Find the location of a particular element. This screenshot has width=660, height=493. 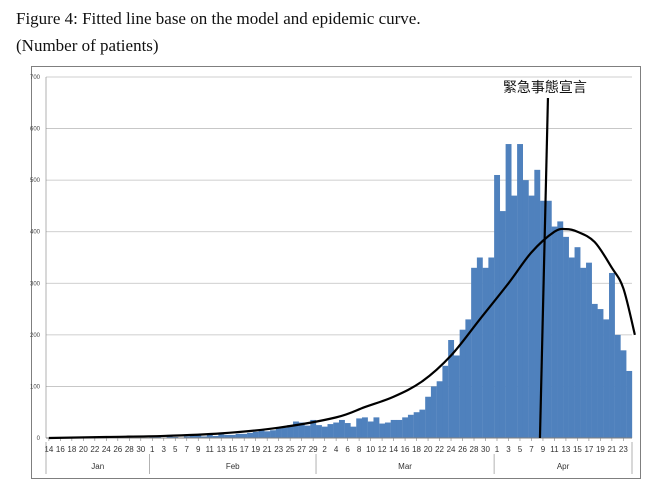

x-tick-label: 8 is located at coordinates (359, 449).